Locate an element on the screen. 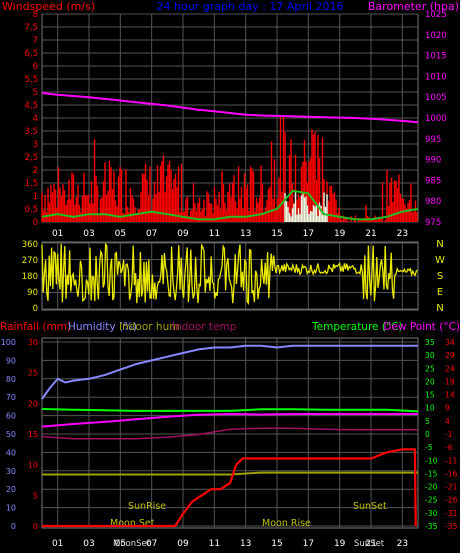 The image size is (460, 553). rainfall-label: Rainfall (mm) is located at coordinates (35, 327).